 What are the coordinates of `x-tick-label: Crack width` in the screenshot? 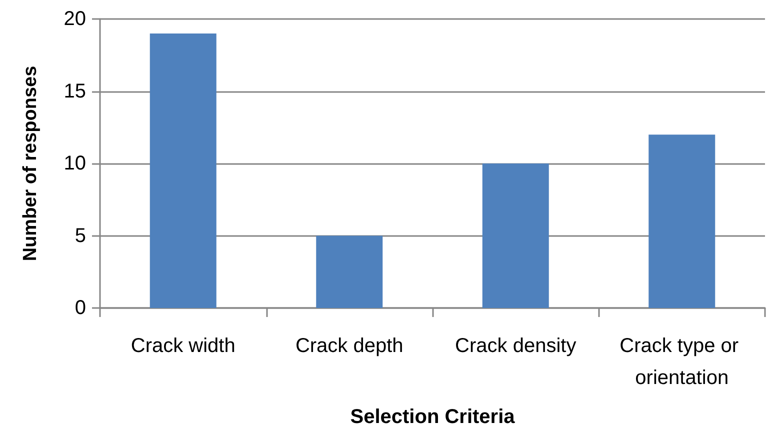 It's located at (183, 346).